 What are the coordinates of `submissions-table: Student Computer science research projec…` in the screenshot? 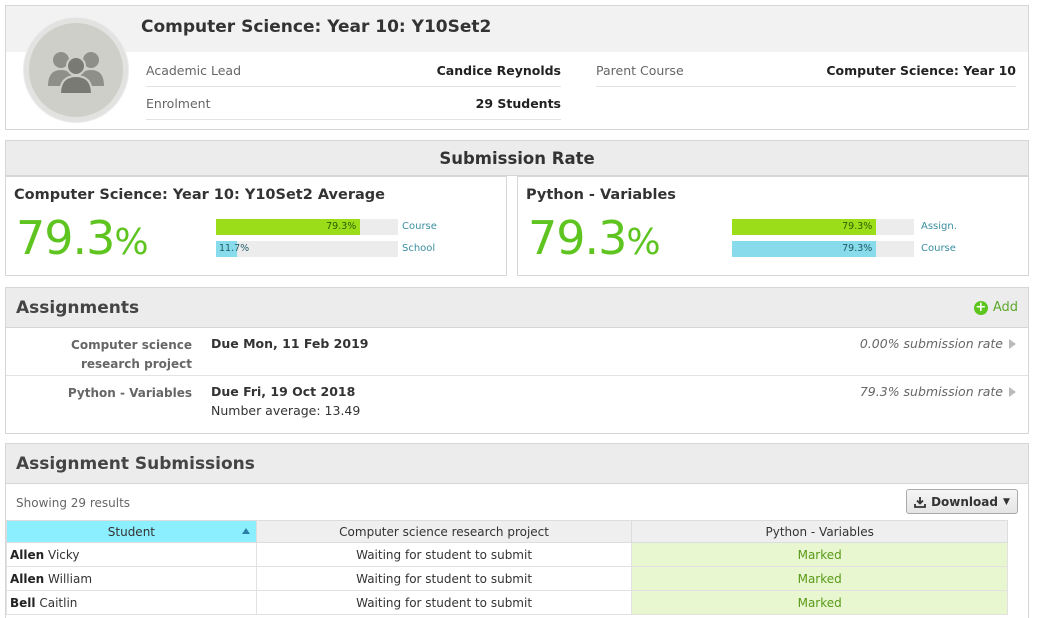 It's located at (507, 567).